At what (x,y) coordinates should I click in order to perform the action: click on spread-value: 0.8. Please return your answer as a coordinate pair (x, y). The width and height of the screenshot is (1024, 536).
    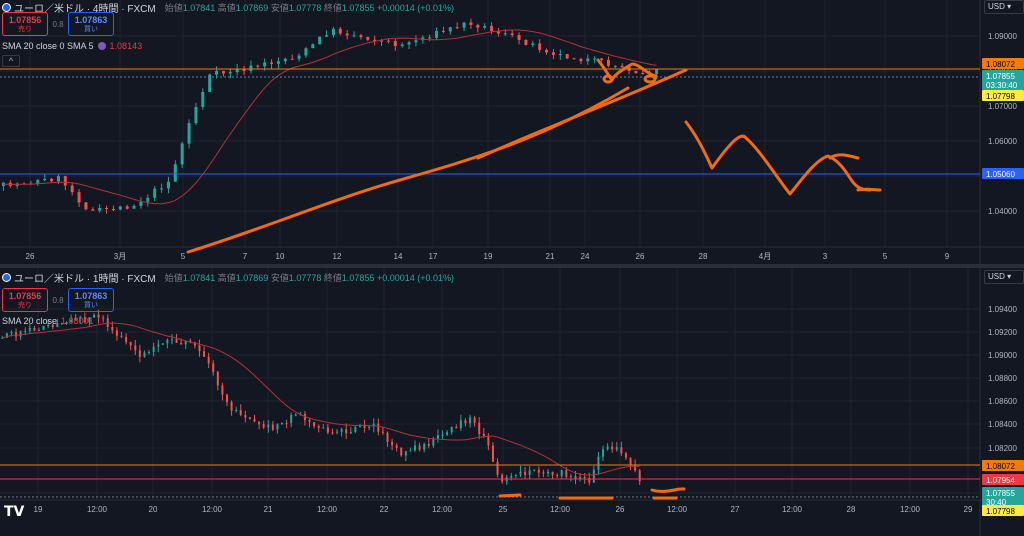
    Looking at the image, I should click on (58, 300).